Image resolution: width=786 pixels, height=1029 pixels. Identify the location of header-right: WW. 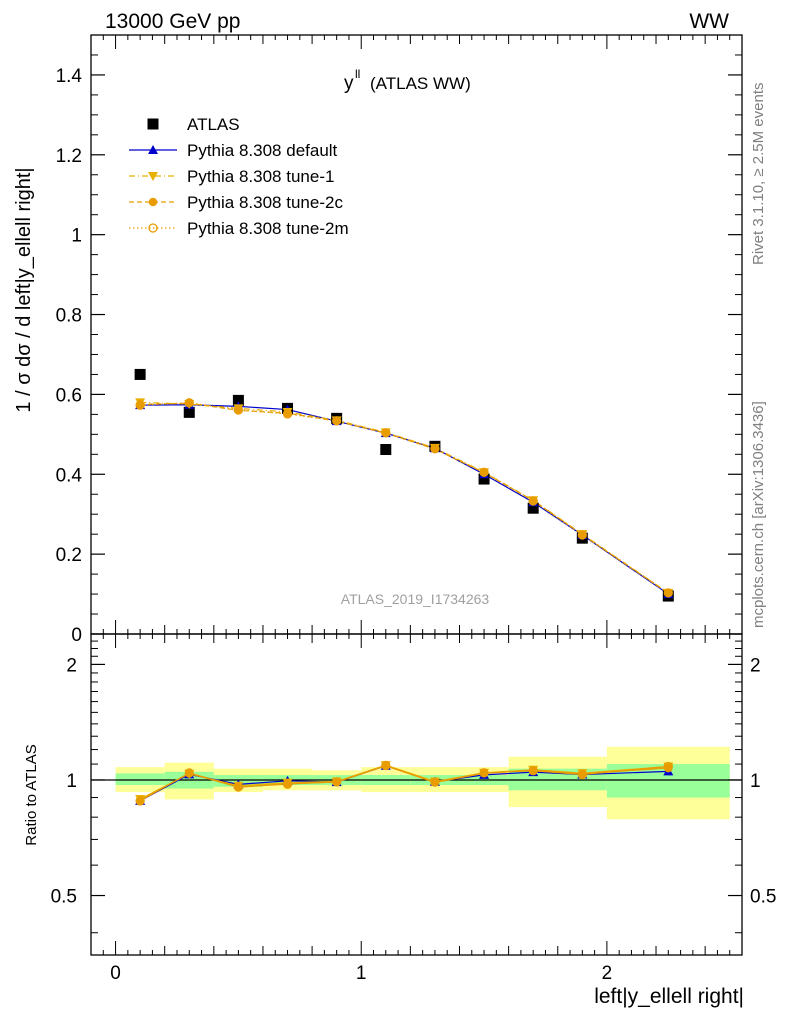
(709, 21).